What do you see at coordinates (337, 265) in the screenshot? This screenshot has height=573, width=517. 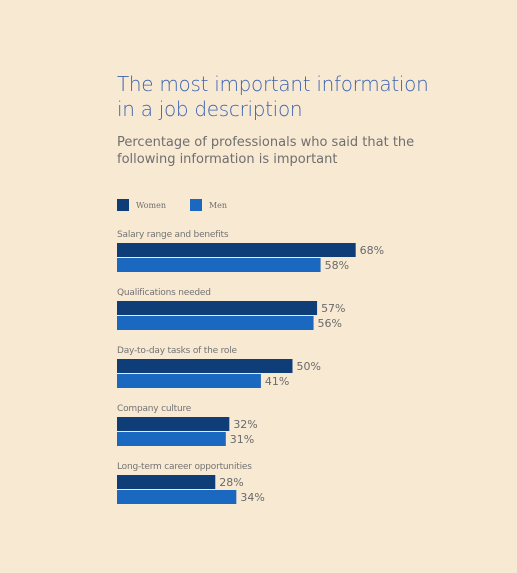 I see `value-label-men-salary-range-and-benefits: 58%` at bounding box center [337, 265].